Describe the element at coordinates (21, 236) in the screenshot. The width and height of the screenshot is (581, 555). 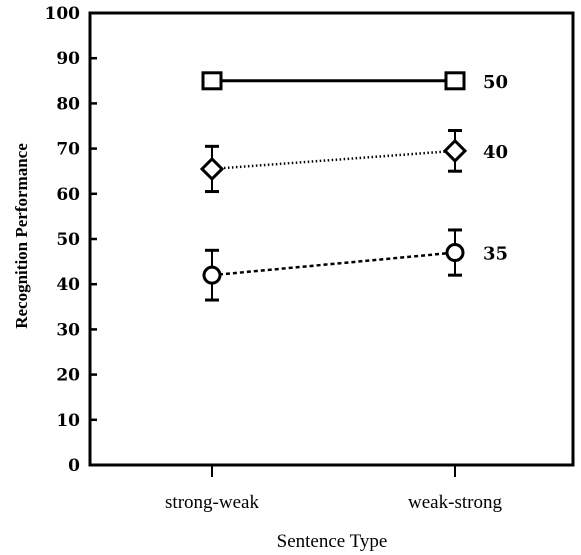
I see `y-axis-title: Recognition Performance` at that location.